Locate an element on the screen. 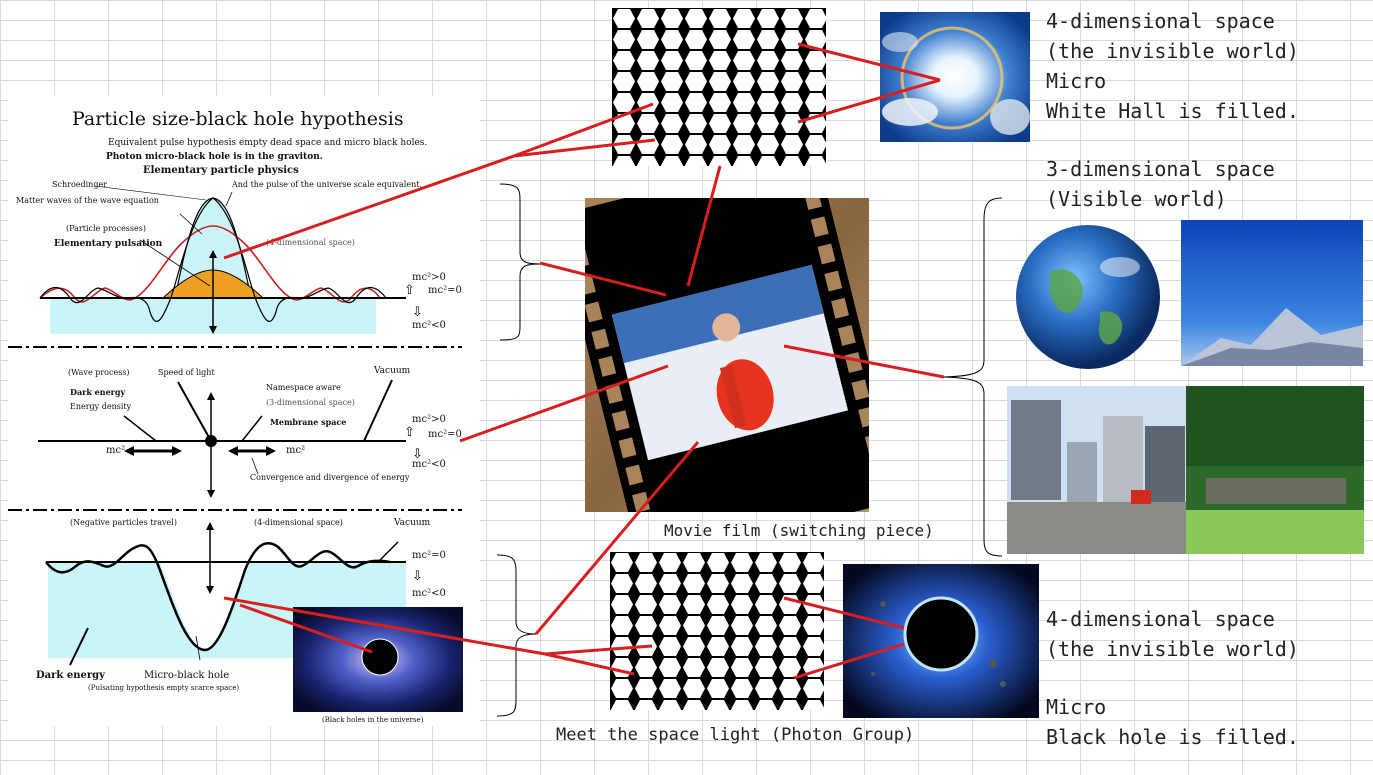 This screenshot has height=775, width=1373. label-elementary-particle-physics: Elementary particle physics is located at coordinates (221, 170).